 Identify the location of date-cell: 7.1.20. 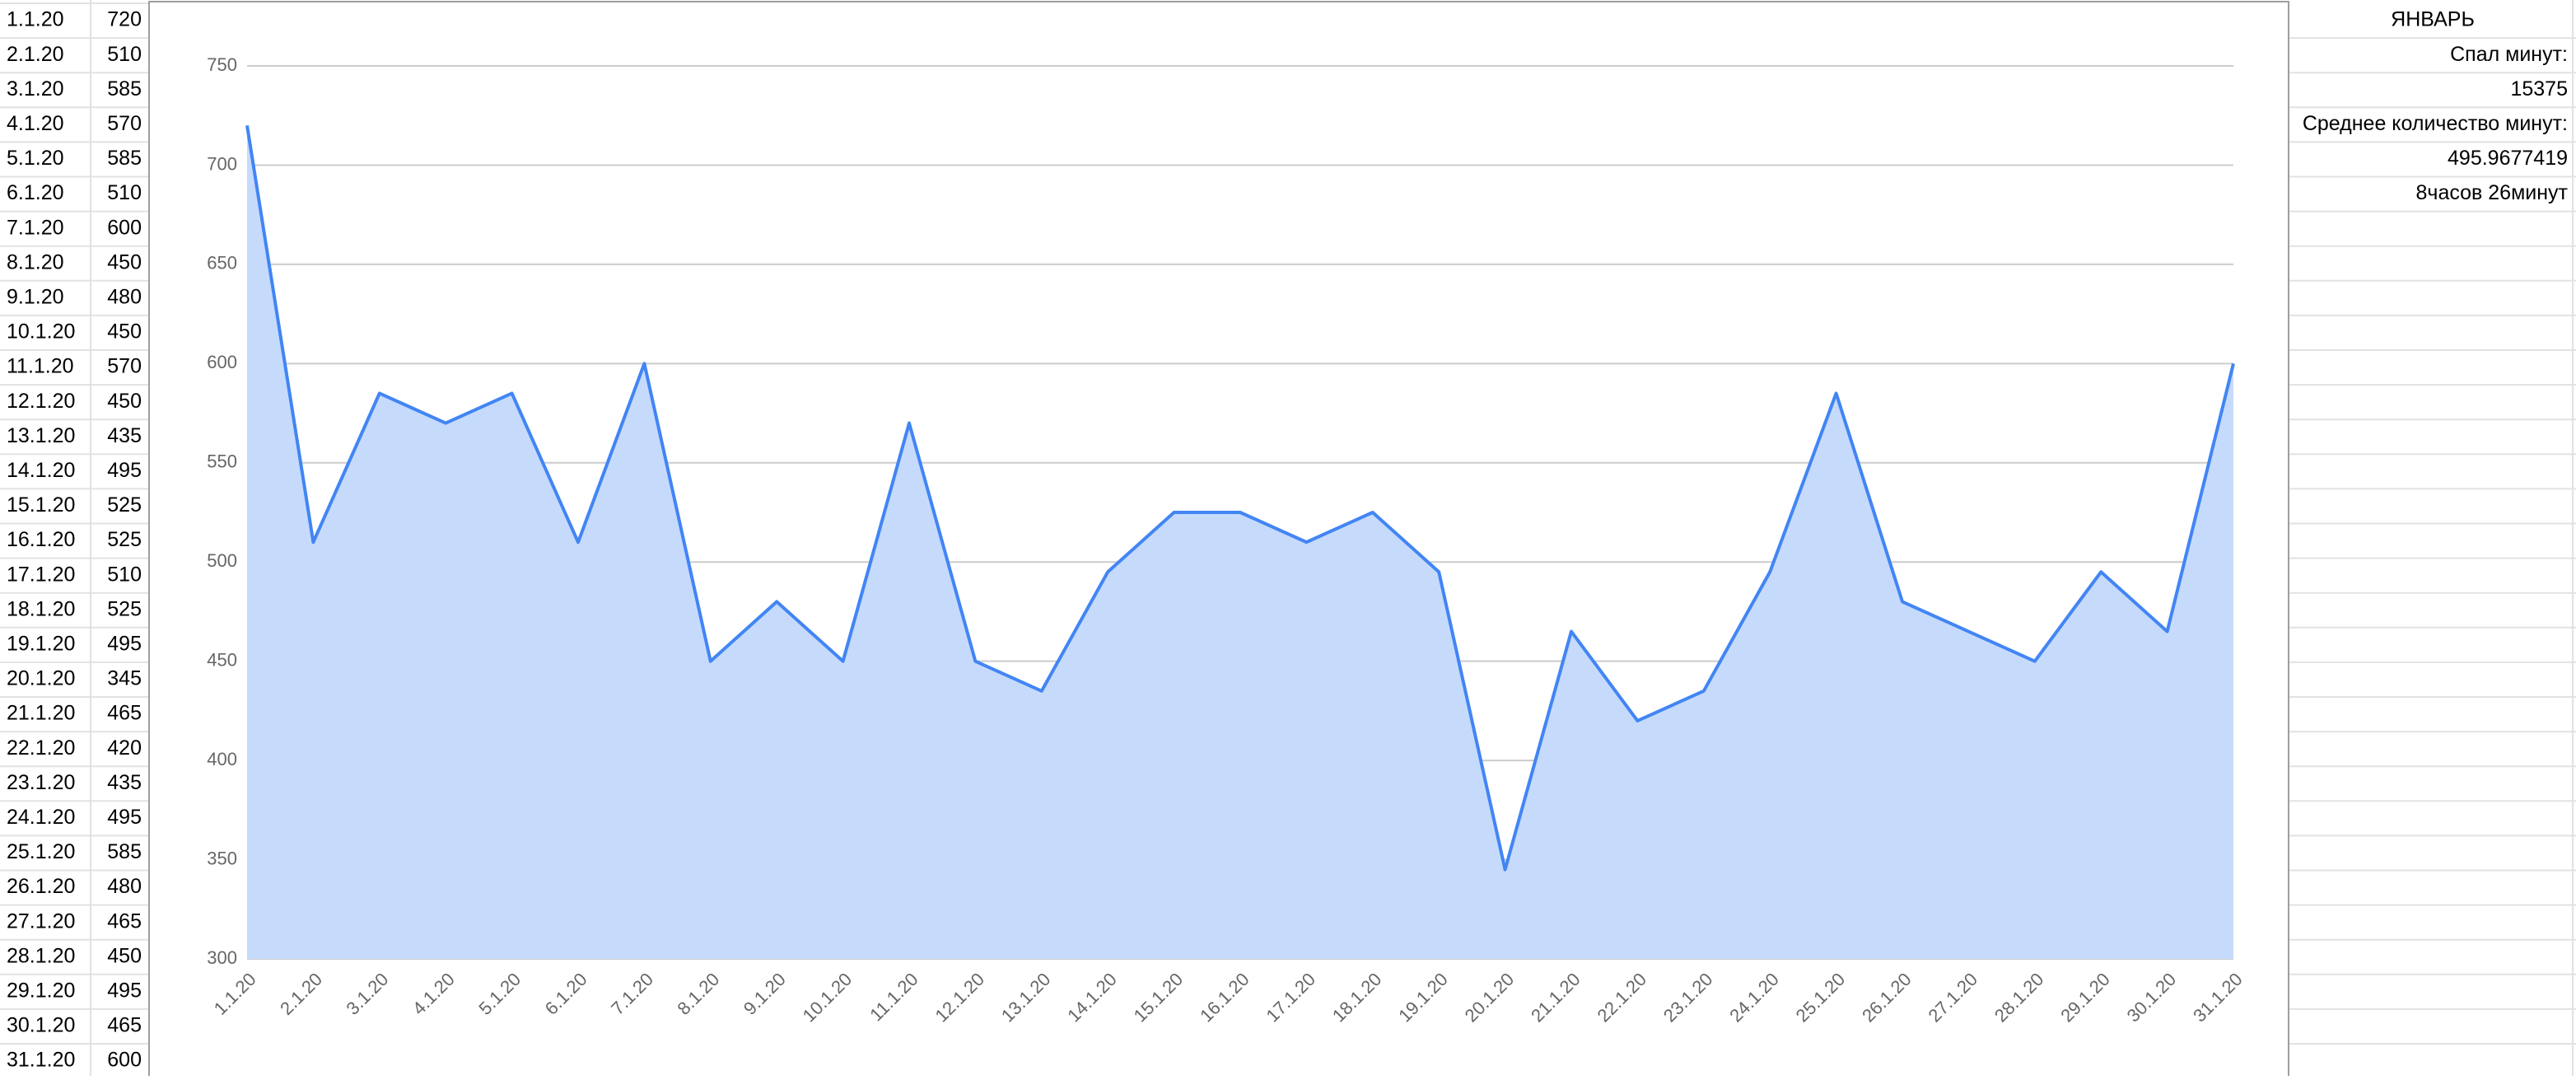
(35, 227).